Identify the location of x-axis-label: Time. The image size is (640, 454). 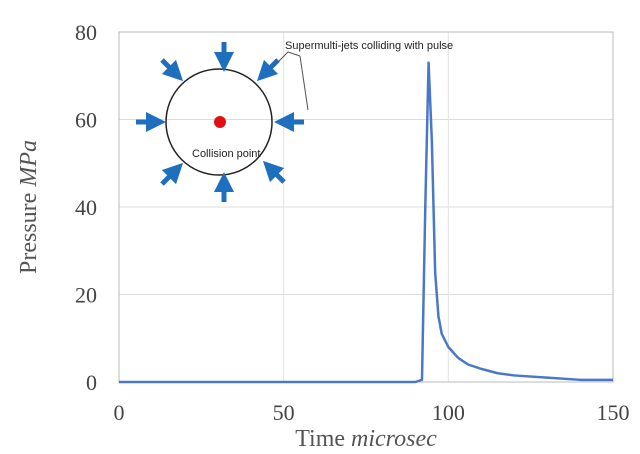
(320, 439).